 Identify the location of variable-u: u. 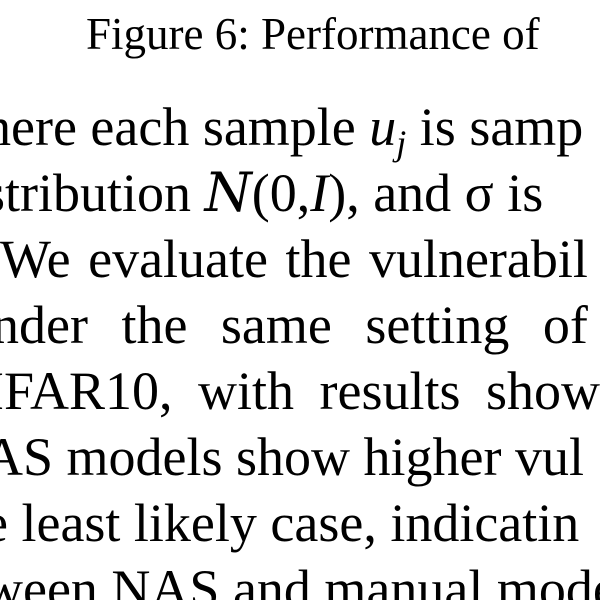
(383, 127).